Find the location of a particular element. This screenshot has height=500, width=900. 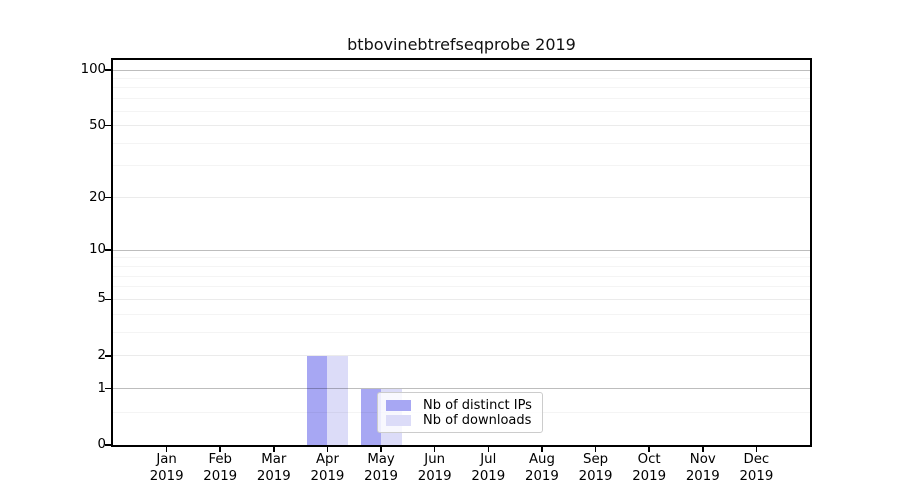

x-tick-label-may: May 2019 is located at coordinates (381, 468).